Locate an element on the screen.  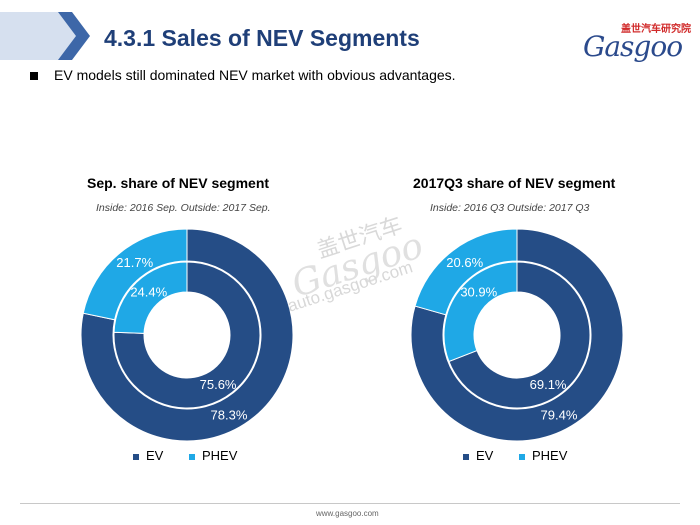
gasgoo-logo: 盖世汽车研究院 Gasgoo is located at coordinates (633, 41).